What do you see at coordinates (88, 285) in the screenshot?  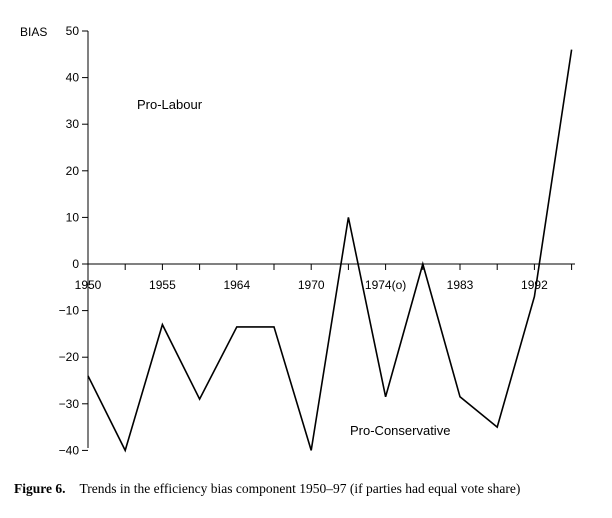 I see `x-tick-label: 1950` at bounding box center [88, 285].